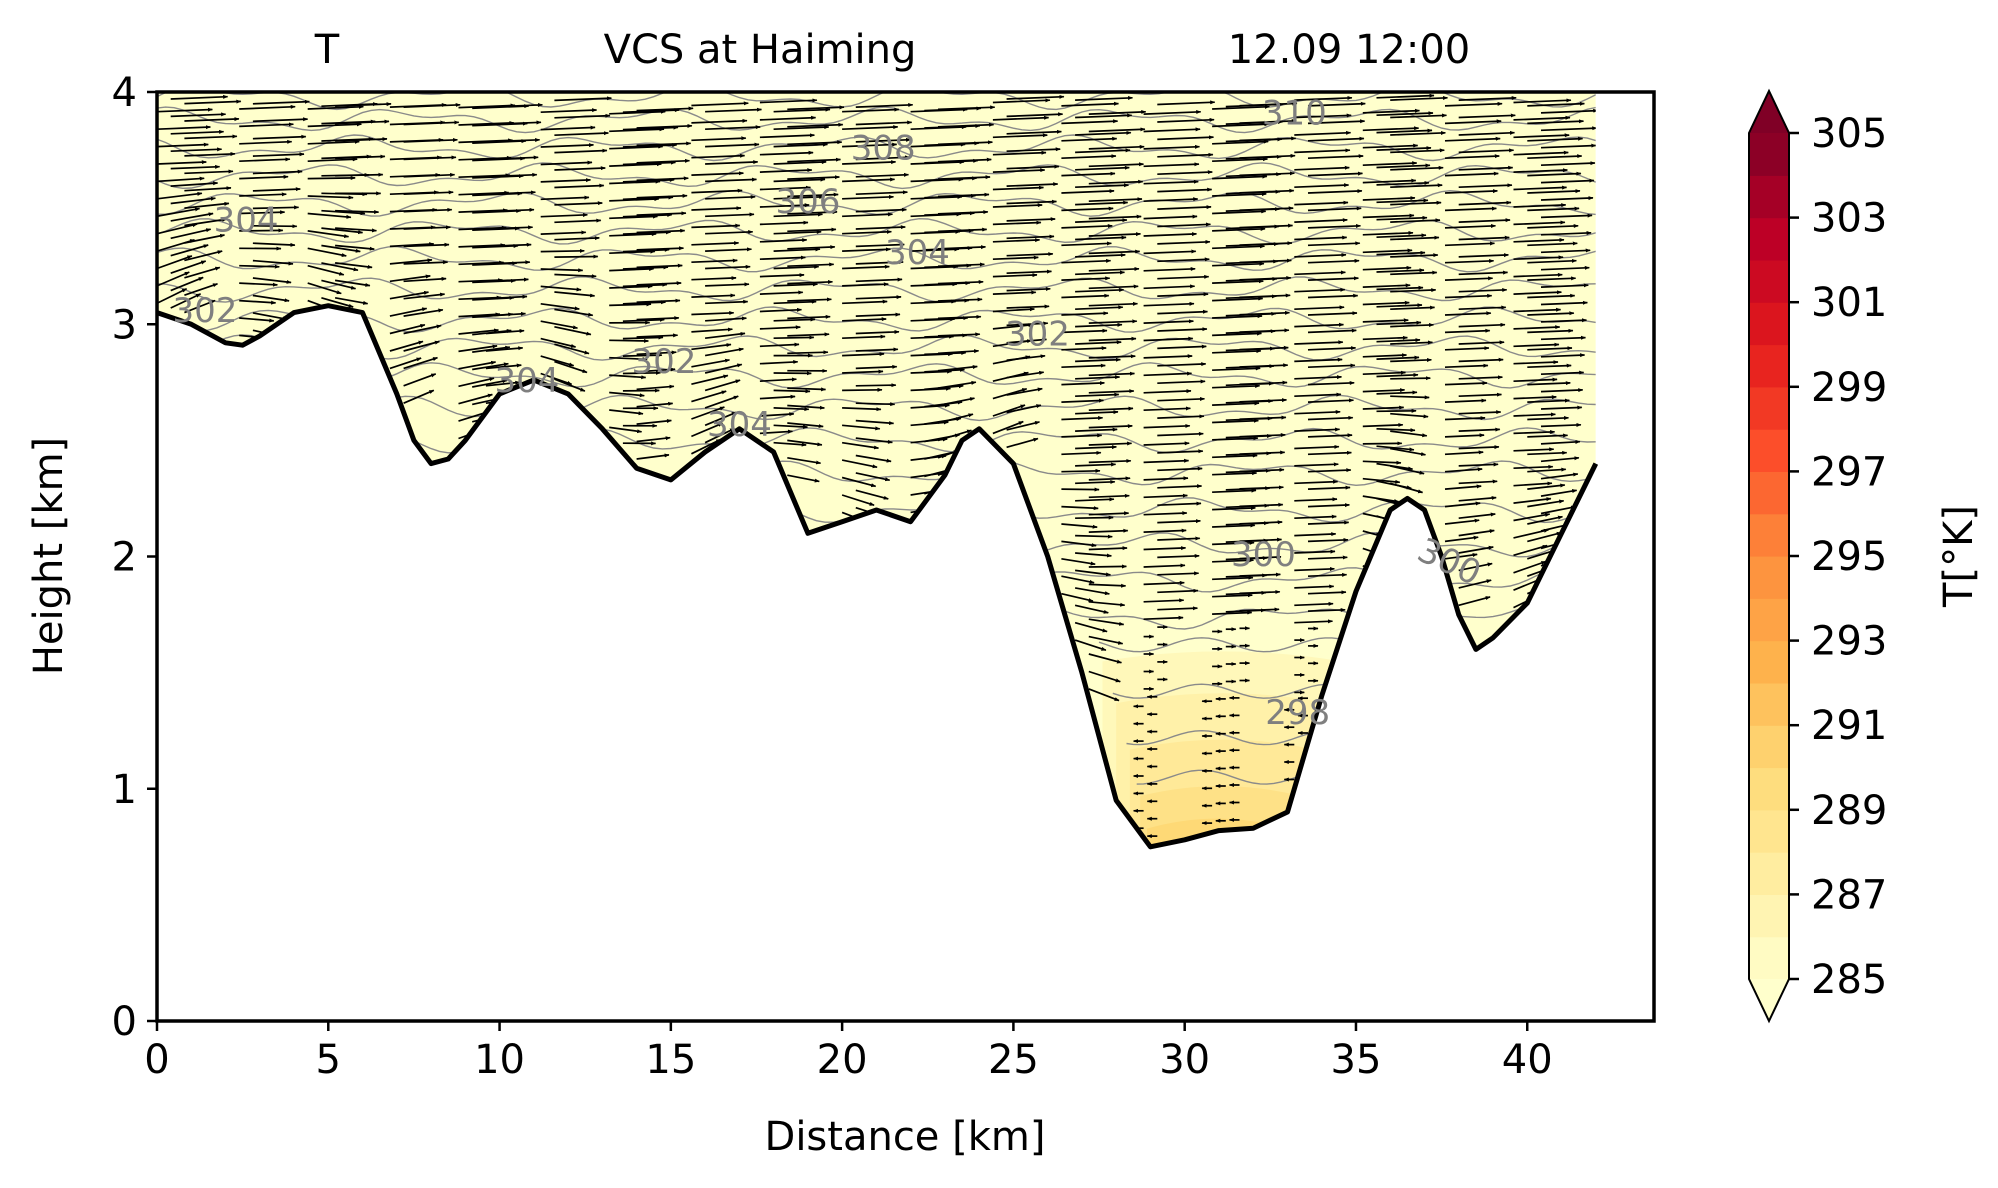 Image resolution: width=1998 pixels, height=1188 pixels. What do you see at coordinates (1219, 777) in the screenshot?
I see `isotherm-line` at bounding box center [1219, 777].